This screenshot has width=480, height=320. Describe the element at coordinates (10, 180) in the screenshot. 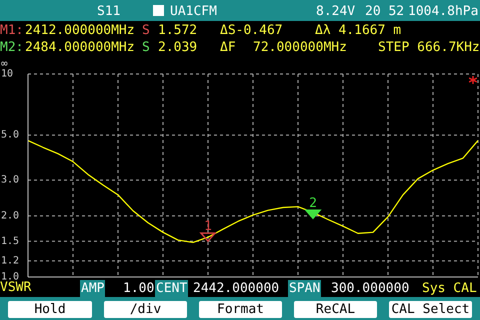

I see `y-tick-label: 3.0` at that location.